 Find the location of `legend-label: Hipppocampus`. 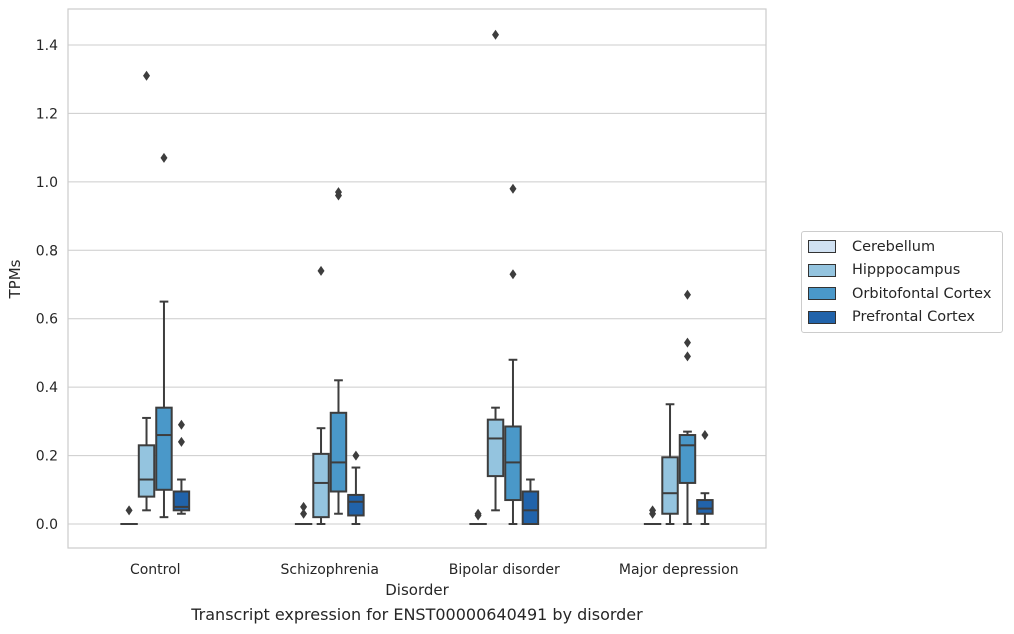

legend-label: Hipppocampus is located at coordinates (906, 270).